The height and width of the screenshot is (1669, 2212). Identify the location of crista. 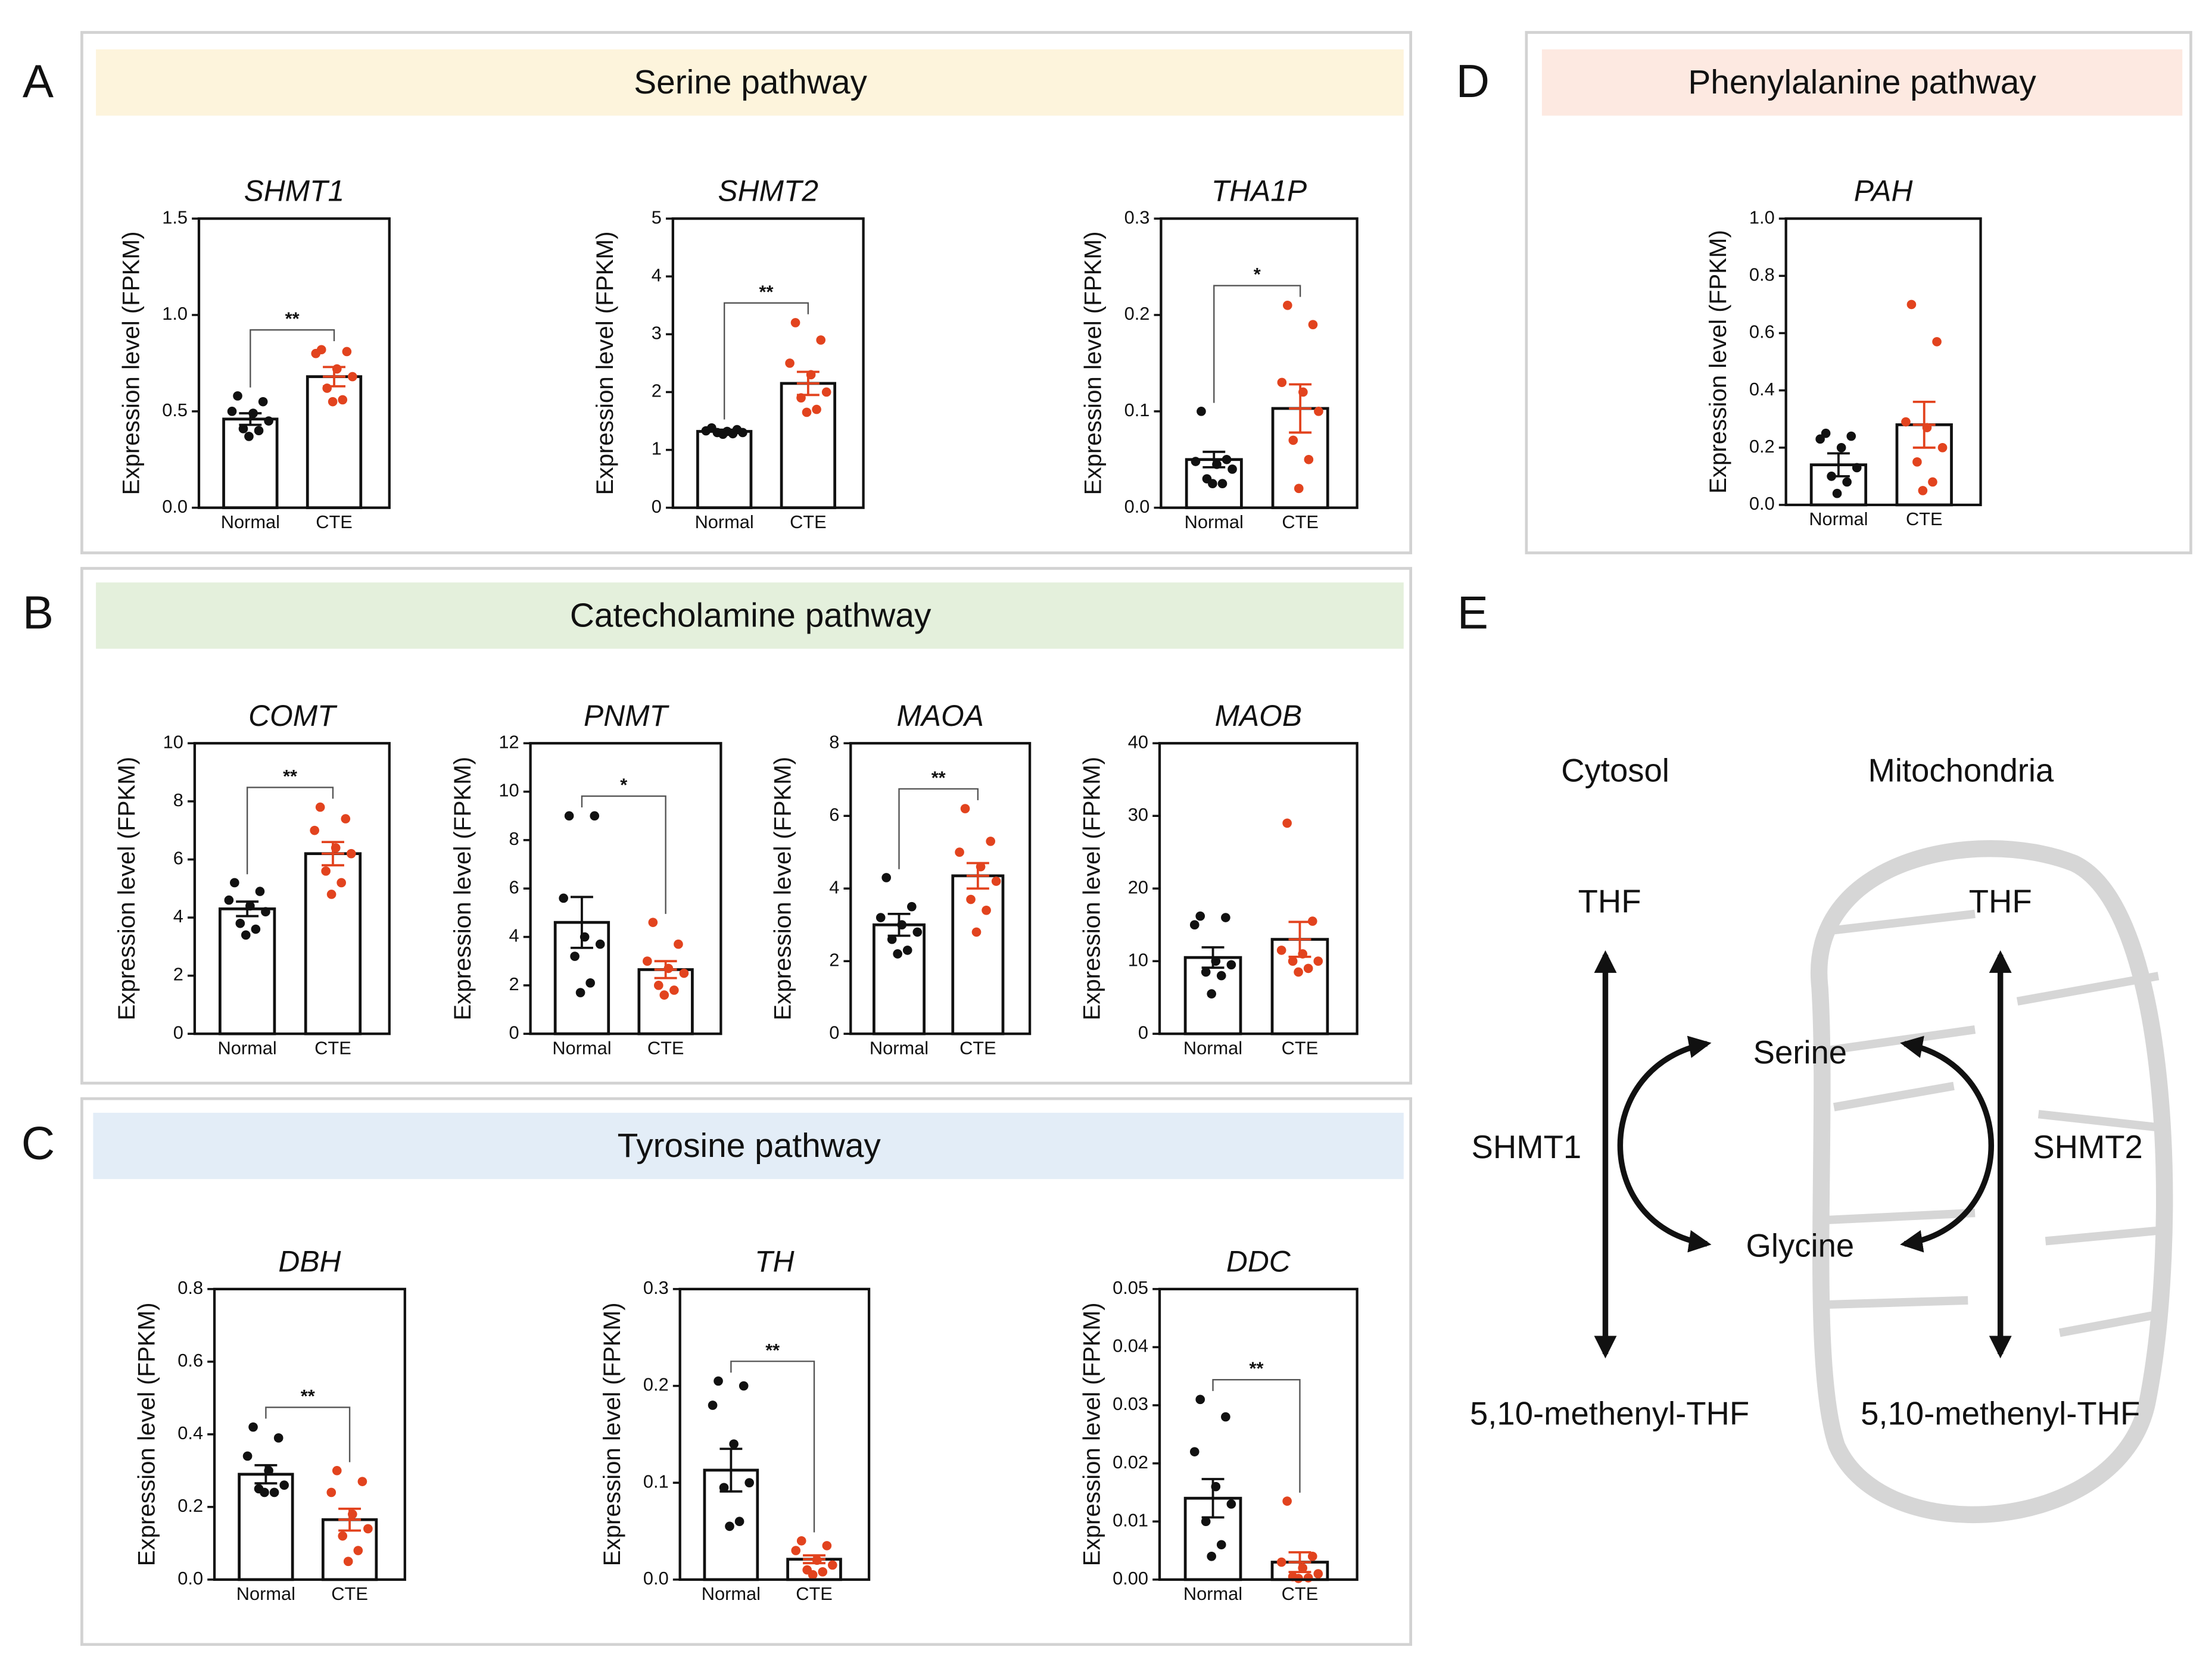
(1902, 922).